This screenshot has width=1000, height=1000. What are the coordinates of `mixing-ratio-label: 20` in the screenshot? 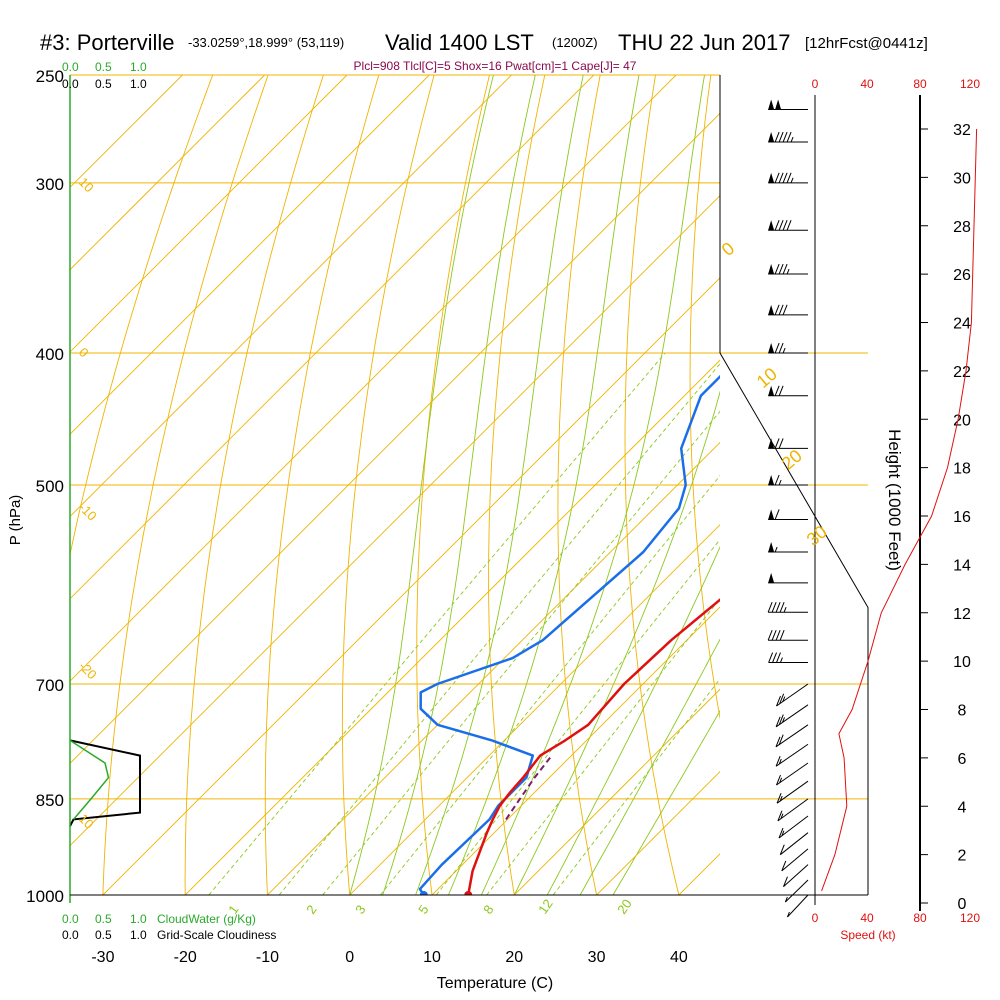 It's located at (624, 906).